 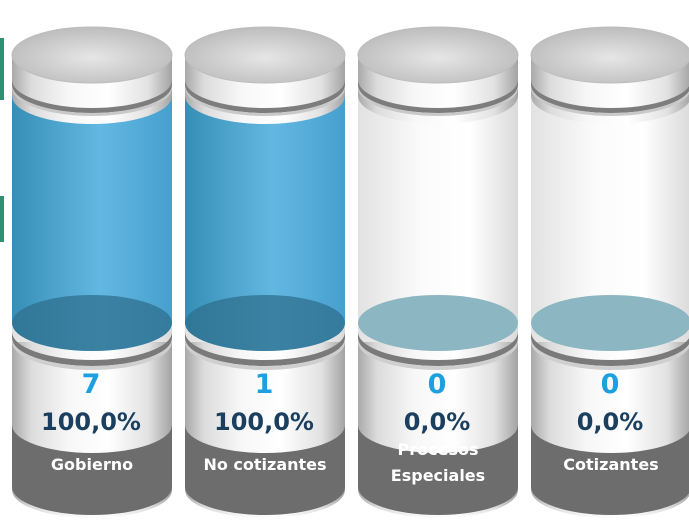 I want to click on category-label: No cotizantes, so click(x=264, y=464).